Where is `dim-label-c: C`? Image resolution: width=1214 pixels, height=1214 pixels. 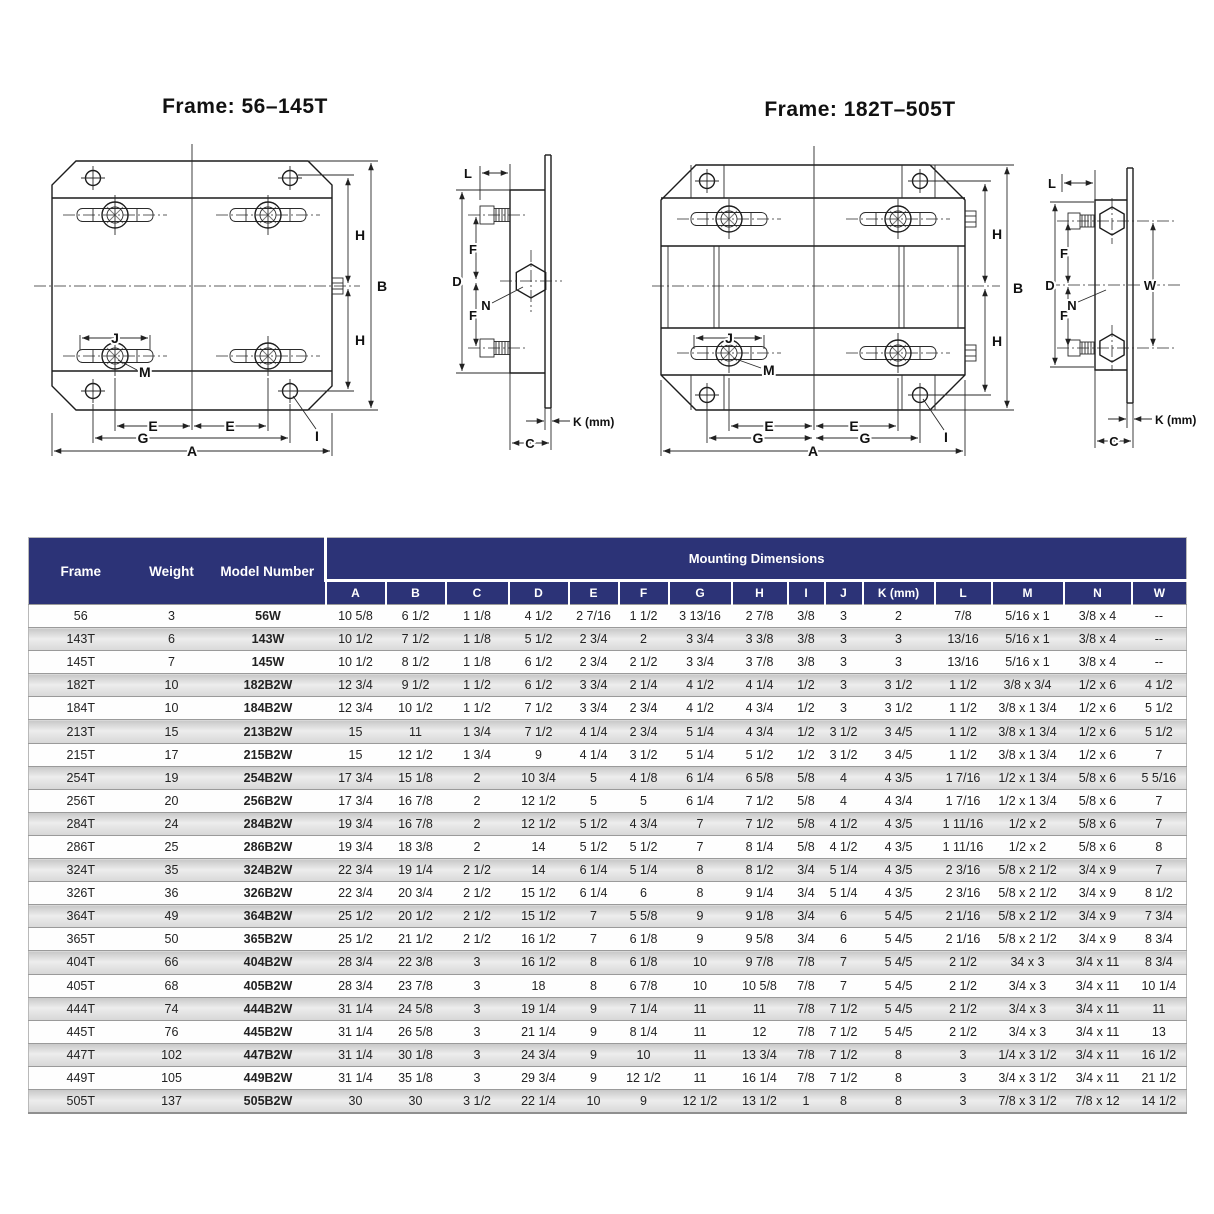
dim-label-c: C is located at coordinates (530, 443).